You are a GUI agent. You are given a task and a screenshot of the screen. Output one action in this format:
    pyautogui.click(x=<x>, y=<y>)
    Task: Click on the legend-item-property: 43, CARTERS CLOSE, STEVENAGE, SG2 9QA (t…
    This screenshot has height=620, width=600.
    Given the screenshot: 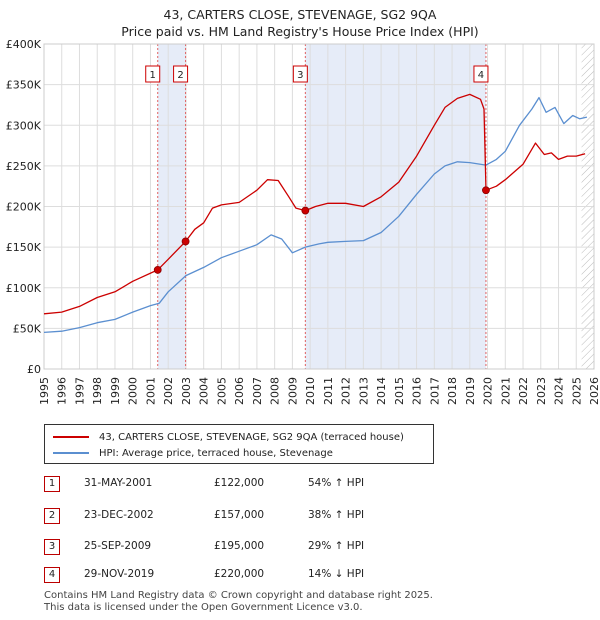 What is the action you would take?
    pyautogui.click(x=228, y=437)
    